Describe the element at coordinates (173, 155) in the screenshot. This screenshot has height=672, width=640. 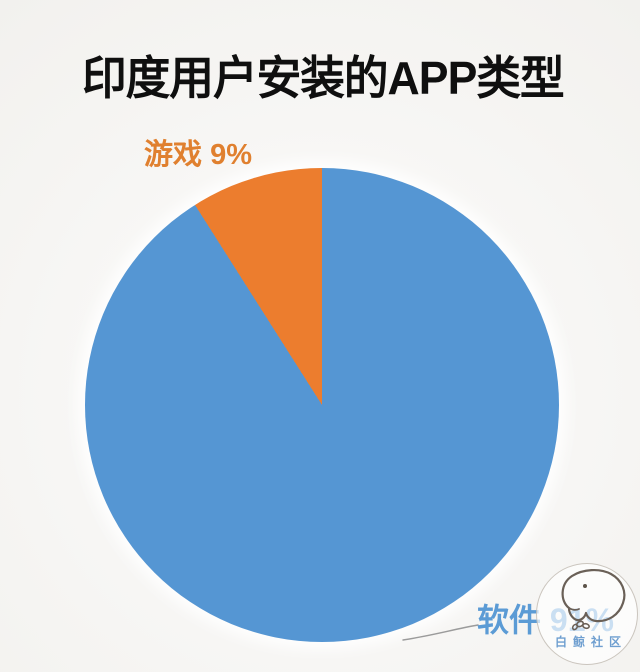
I see `slice-label-games-name: 游戏` at that location.